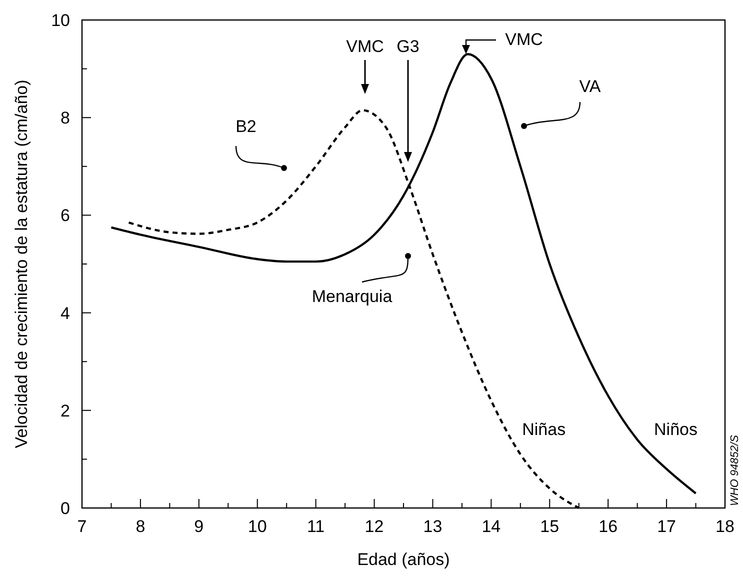 The height and width of the screenshot is (577, 743). Describe the element at coordinates (403, 559) in the screenshot. I see `x-axis-title: Edad (años)` at that location.